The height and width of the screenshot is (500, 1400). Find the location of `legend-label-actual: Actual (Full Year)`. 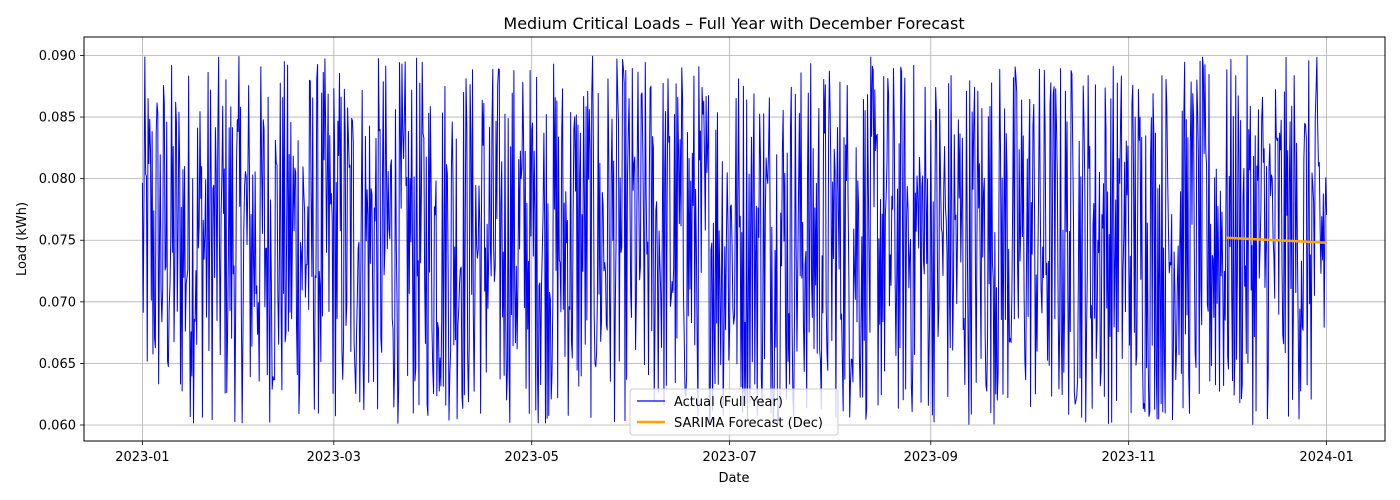

legend-label-actual: Actual (Full Year) is located at coordinates (728, 402).